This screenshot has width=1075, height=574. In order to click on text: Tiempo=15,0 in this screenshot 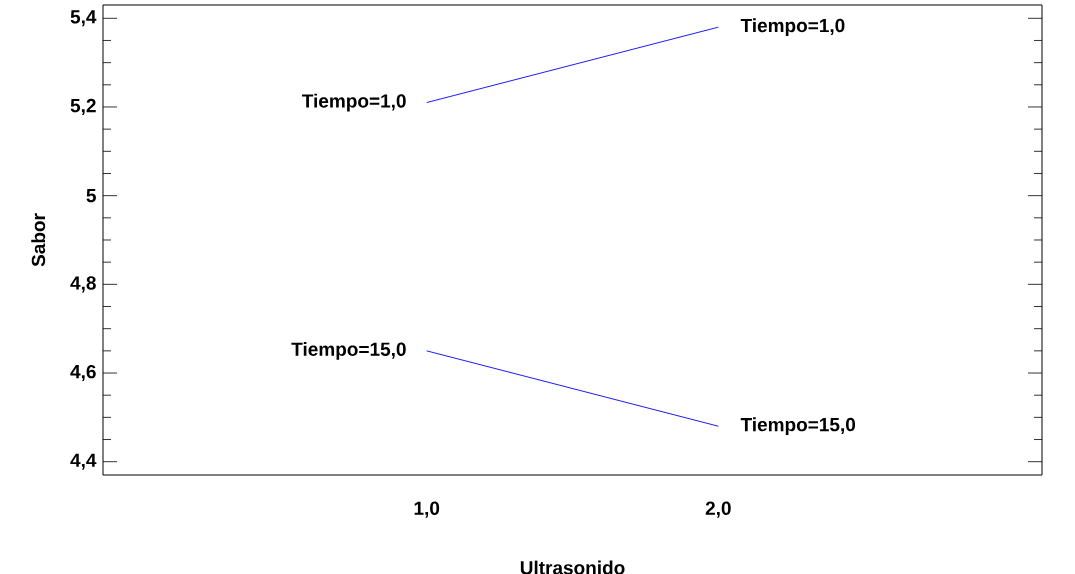, I will do `click(798, 426)`.